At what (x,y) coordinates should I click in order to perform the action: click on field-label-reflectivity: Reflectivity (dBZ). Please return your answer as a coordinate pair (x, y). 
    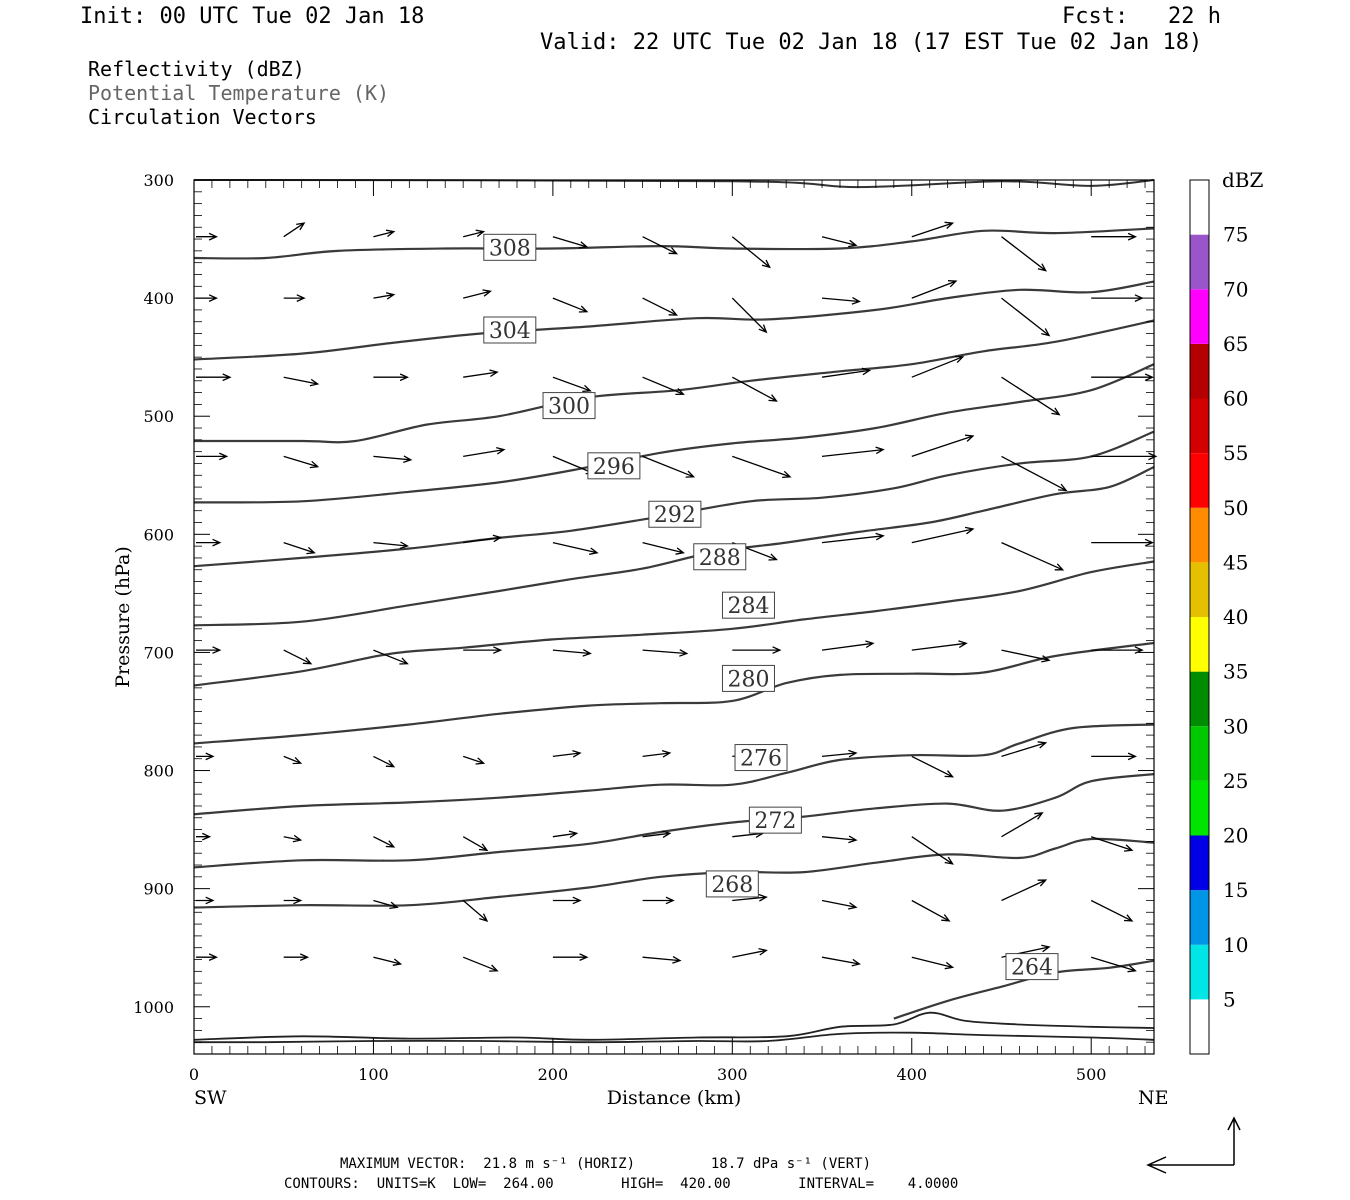
    Looking at the image, I should click on (196, 69).